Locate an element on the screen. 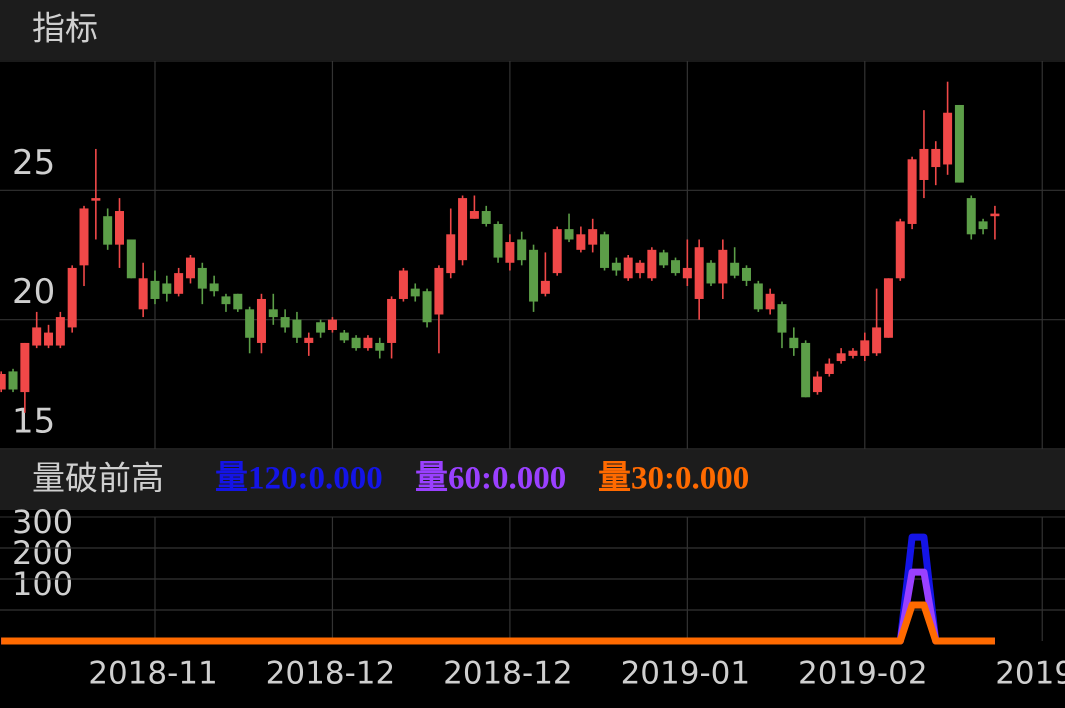 The image size is (1065, 708). y-tick-label: 20 is located at coordinates (33, 292).